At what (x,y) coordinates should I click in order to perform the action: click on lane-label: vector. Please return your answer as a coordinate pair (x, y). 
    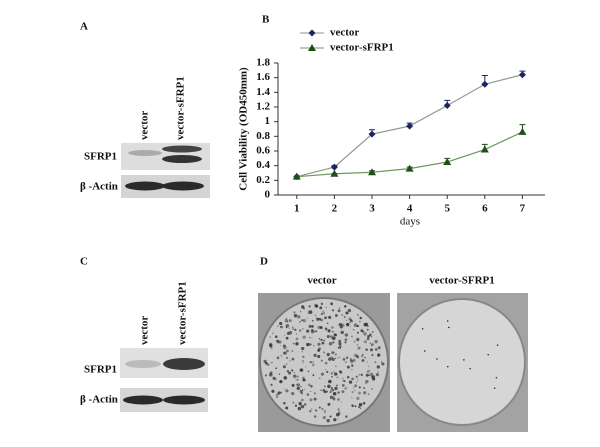
    Looking at the image, I should click on (145, 125).